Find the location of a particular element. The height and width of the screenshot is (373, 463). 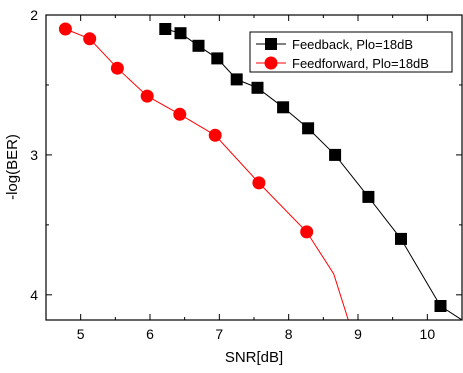

y-tick-label: 2 is located at coordinates (34, 15).